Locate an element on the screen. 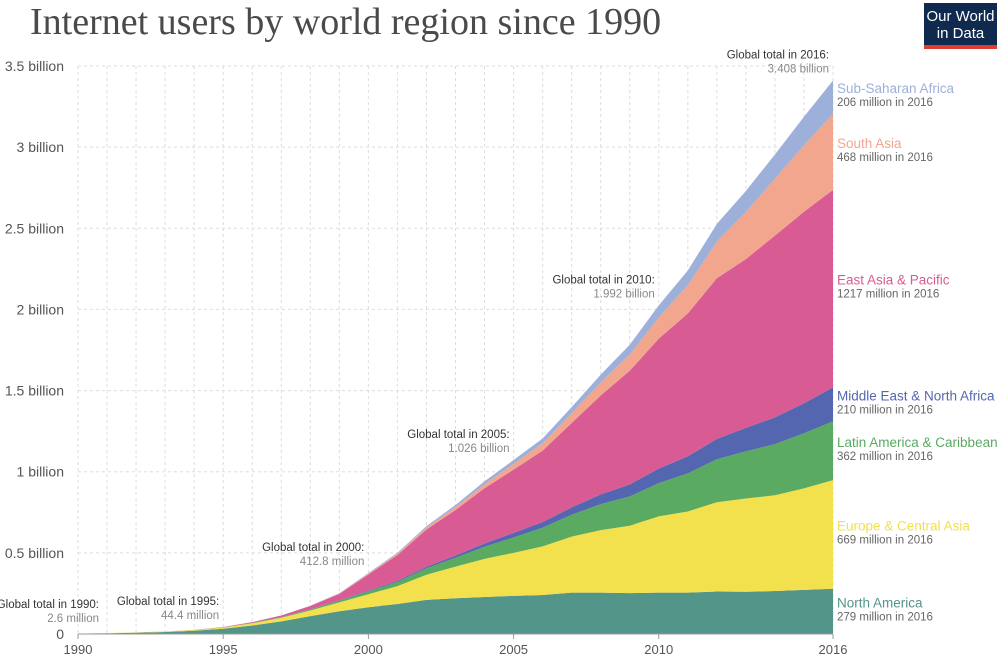 The width and height of the screenshot is (1000, 666). annotation-value: 412.8 million is located at coordinates (332, 562).